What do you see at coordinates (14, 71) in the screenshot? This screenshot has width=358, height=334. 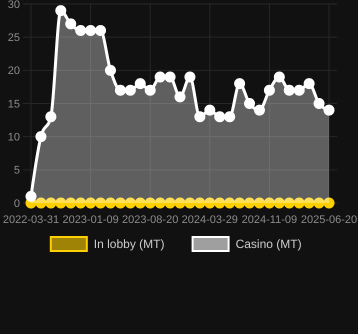 I see `y-tick-label: 20` at bounding box center [14, 71].